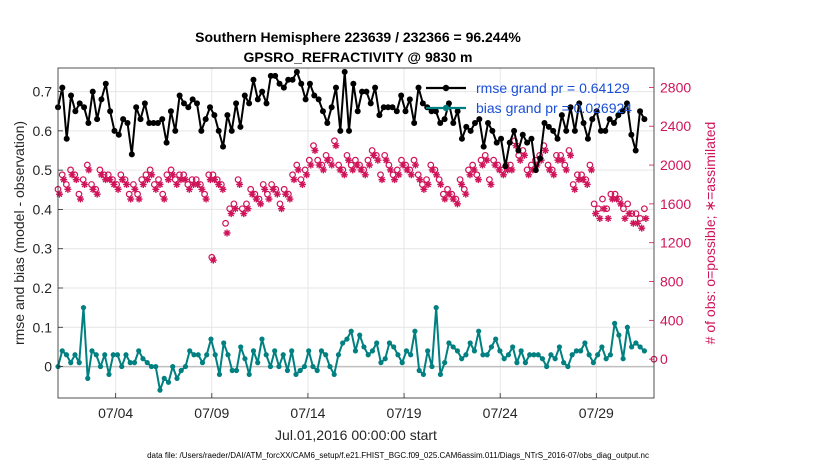 The width and height of the screenshot is (830, 470). What do you see at coordinates (664, 359) in the screenshot?
I see `right-y-tick-label: 0` at bounding box center [664, 359].